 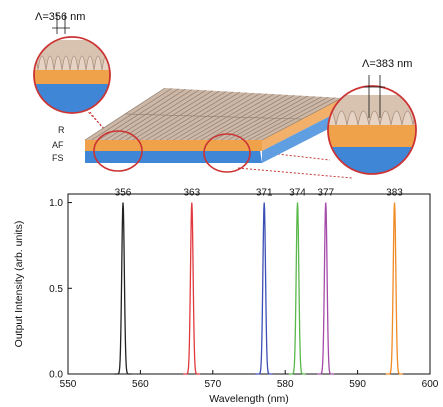 I want to click on x-tick-label: 600, so click(x=430, y=384).